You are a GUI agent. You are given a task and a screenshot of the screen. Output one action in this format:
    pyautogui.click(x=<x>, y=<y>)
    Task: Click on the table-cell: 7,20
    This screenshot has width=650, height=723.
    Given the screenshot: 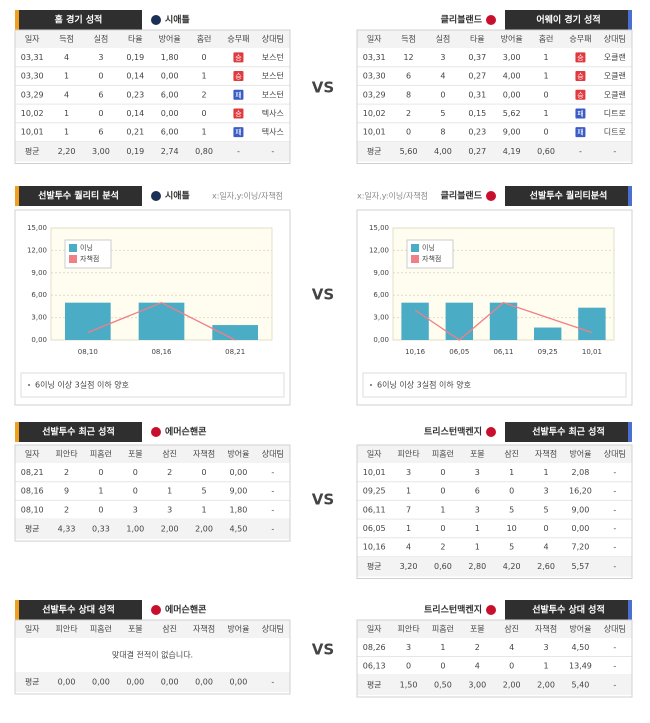 What is the action you would take?
    pyautogui.click(x=581, y=547)
    